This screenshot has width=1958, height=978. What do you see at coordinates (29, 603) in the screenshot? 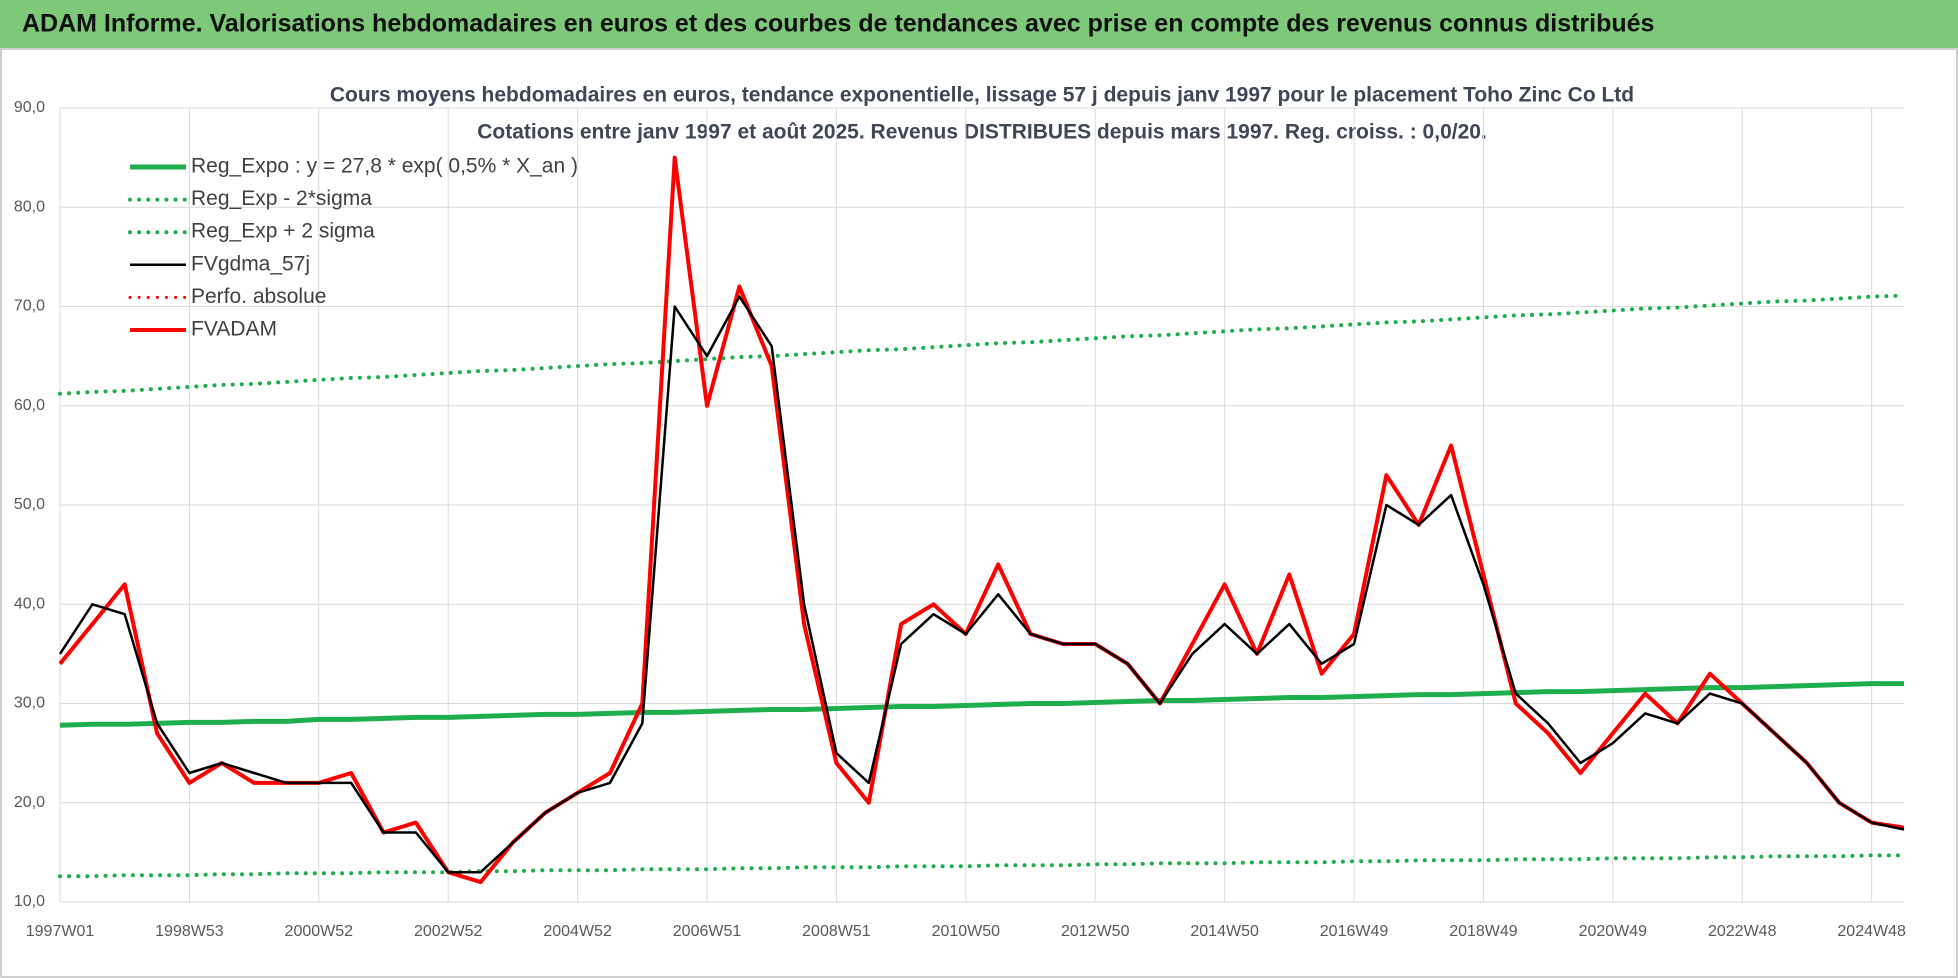
I see `y-tick-label: 40,0` at bounding box center [29, 603].